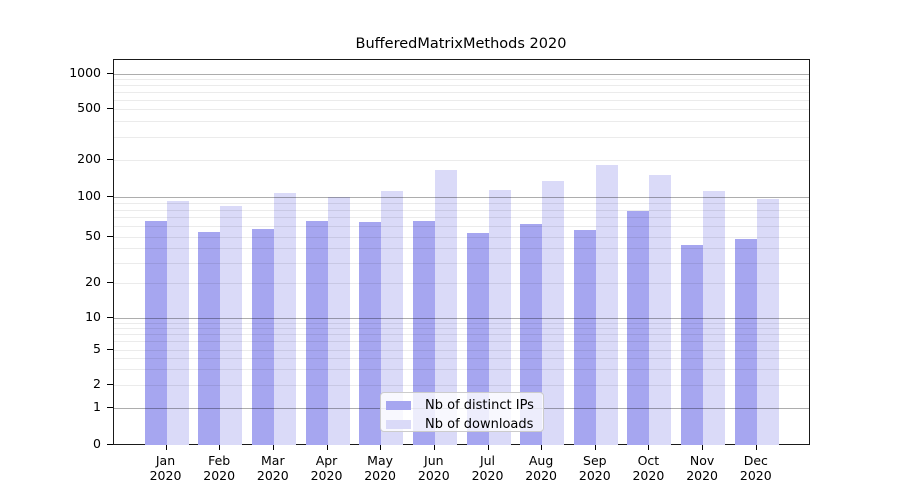 The image size is (900, 500). Describe the element at coordinates (648, 468) in the screenshot. I see `x-tick-label: Oct 2020` at that location.